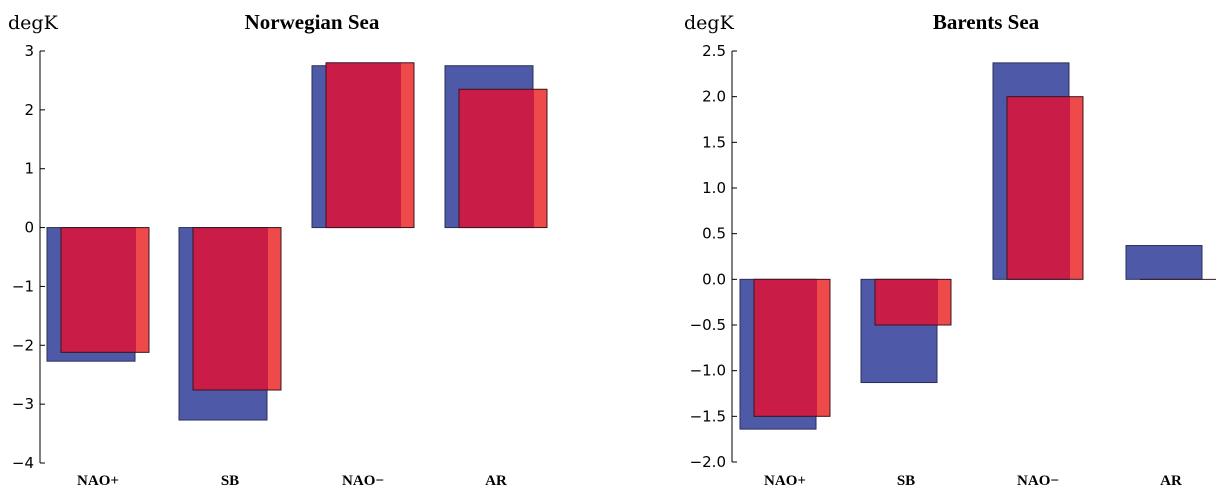 Image resolution: width=1225 pixels, height=493 pixels. I want to click on y-tick-label: 1.0, so click(714, 188).